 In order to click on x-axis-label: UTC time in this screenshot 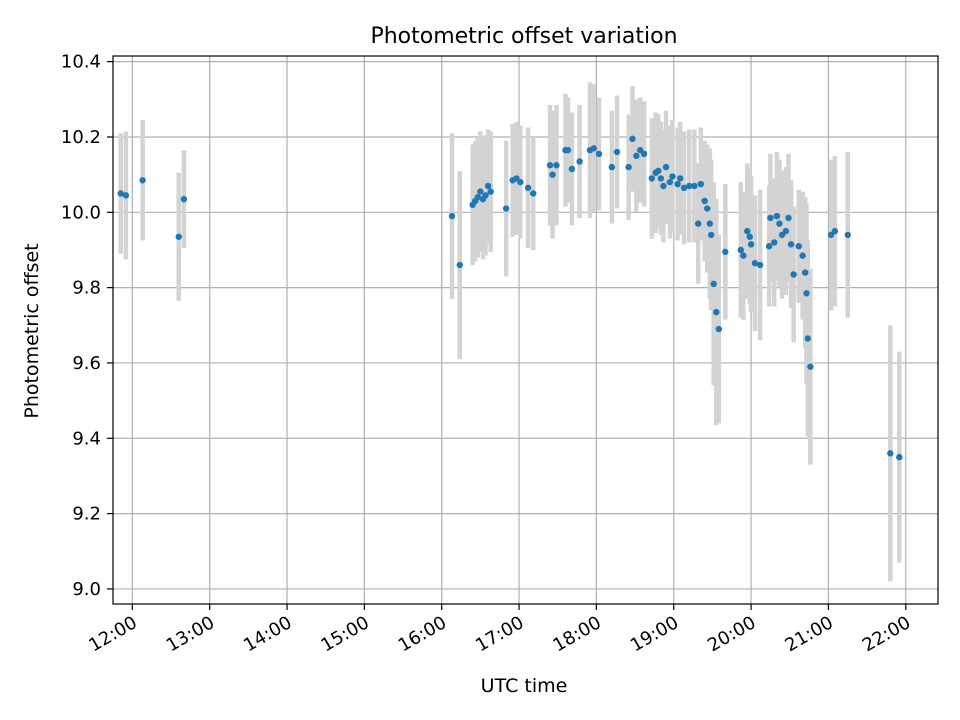, I will do `click(524, 686)`.